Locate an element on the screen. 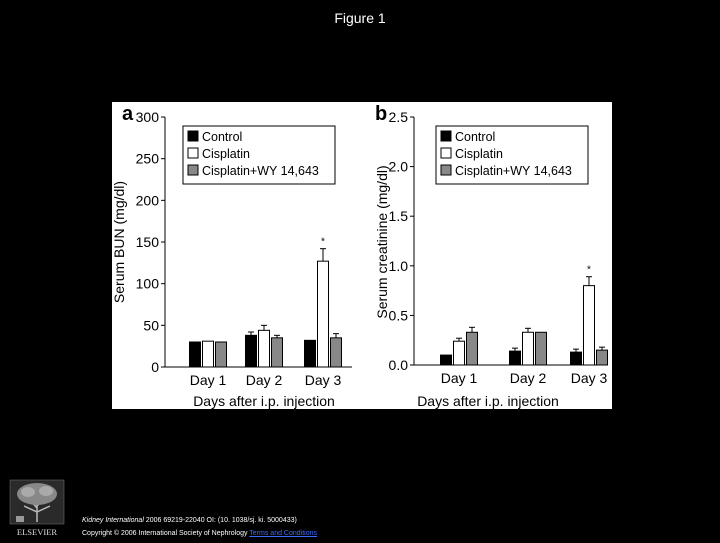 The width and height of the screenshot is (720, 543). y-tick-label: 100 is located at coordinates (148, 284).